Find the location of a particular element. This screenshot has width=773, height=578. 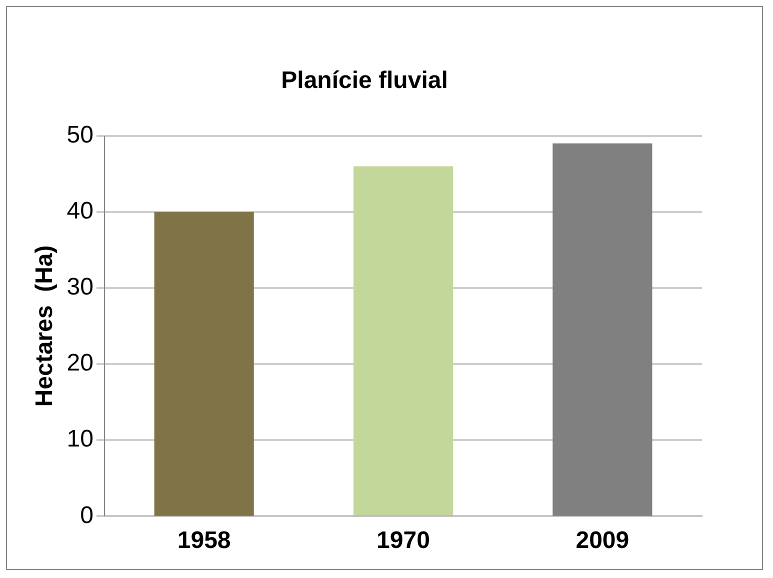

y-tick-label: 10 is located at coordinates (80, 439).